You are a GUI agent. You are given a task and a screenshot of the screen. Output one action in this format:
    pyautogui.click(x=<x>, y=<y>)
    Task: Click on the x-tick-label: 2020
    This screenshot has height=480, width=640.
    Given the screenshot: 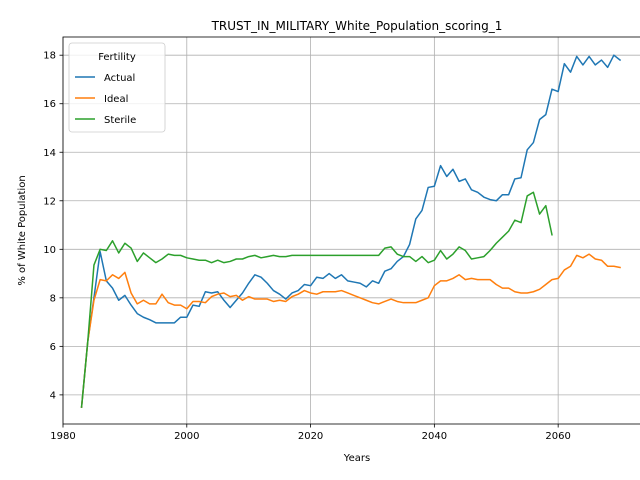 What is the action you would take?
    pyautogui.click(x=310, y=436)
    